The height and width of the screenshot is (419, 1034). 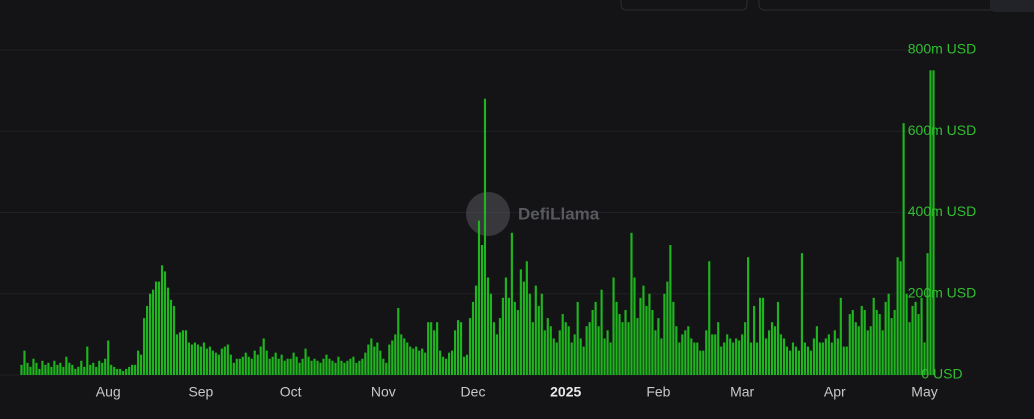 What do you see at coordinates (742, 392) in the screenshot?
I see `x-tick-label: Mar` at bounding box center [742, 392].